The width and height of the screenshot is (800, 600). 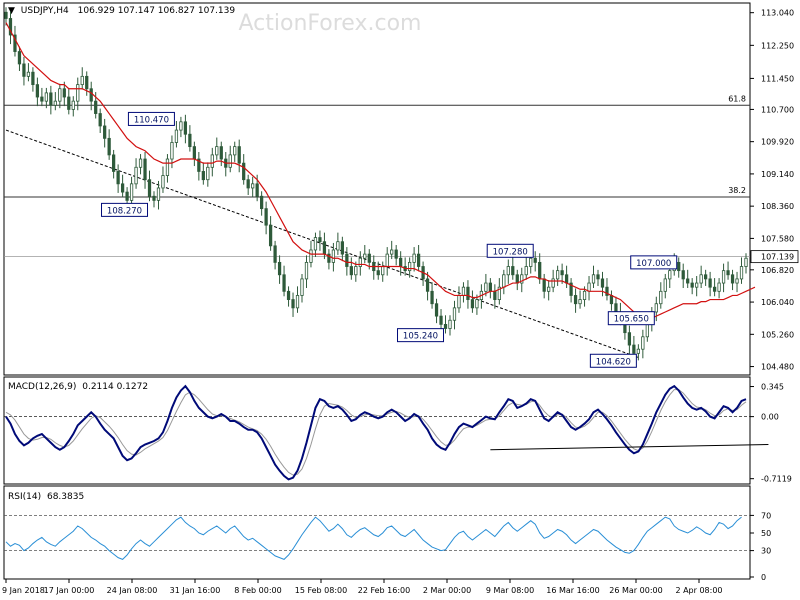 What do you see at coordinates (766, 515) in the screenshot?
I see `rsi-tick-label: 70` at bounding box center [766, 515].